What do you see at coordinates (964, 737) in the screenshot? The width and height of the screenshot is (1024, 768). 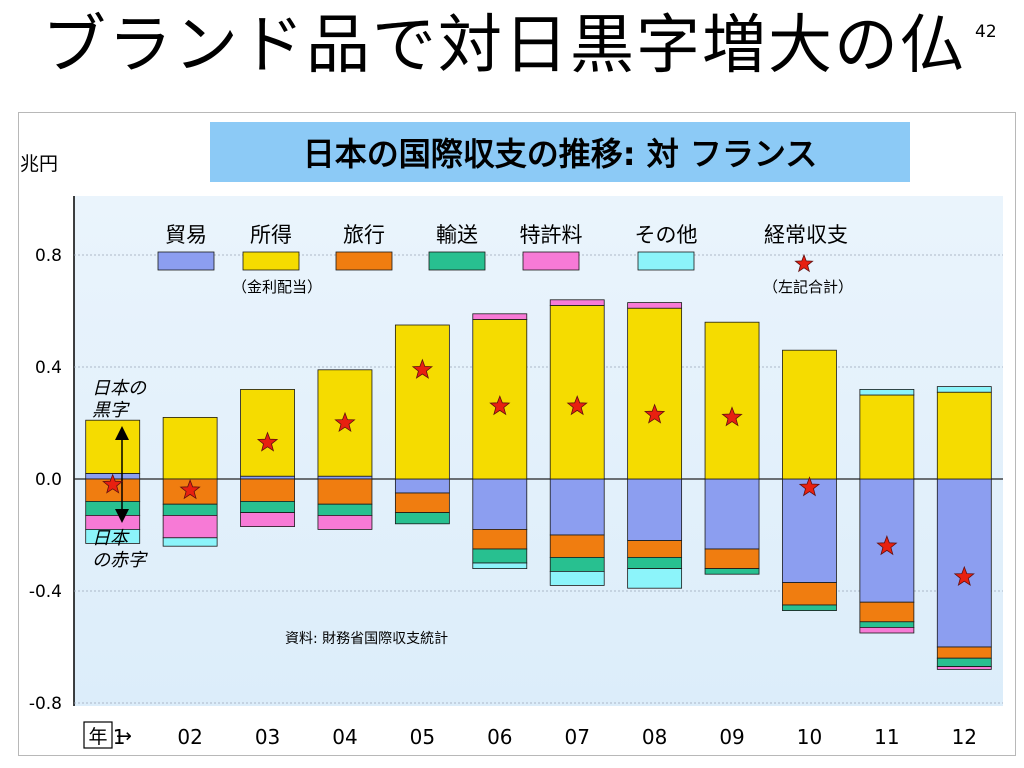 I see `x-tick-label: 12` at bounding box center [964, 737].